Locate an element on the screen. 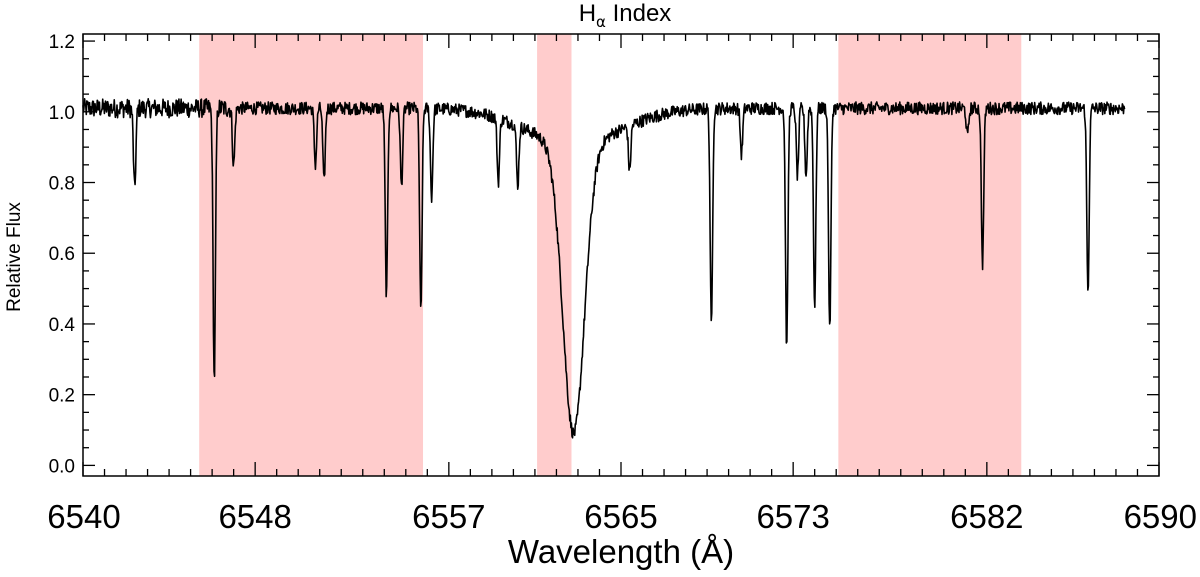  x-tick-label: 6557 is located at coordinates (448, 516).